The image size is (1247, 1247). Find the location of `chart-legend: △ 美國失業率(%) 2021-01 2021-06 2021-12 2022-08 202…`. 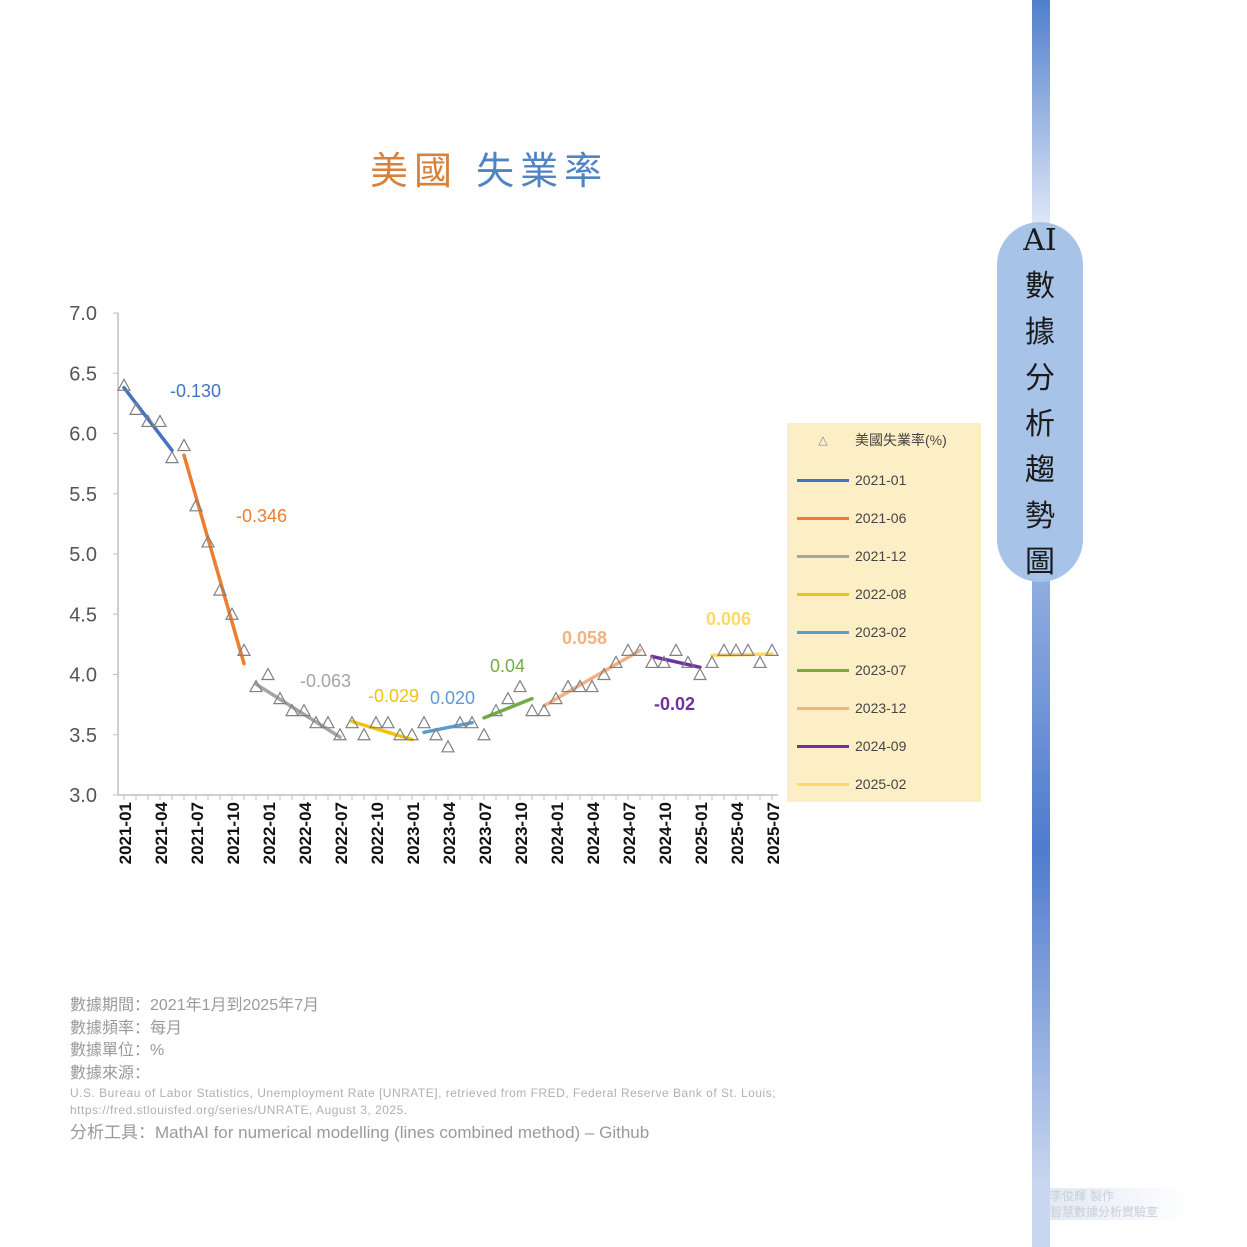

chart-legend: △ 美國失業率(%) 2021-01 2021-06 2021-12 2022-08 202… is located at coordinates (884, 612).